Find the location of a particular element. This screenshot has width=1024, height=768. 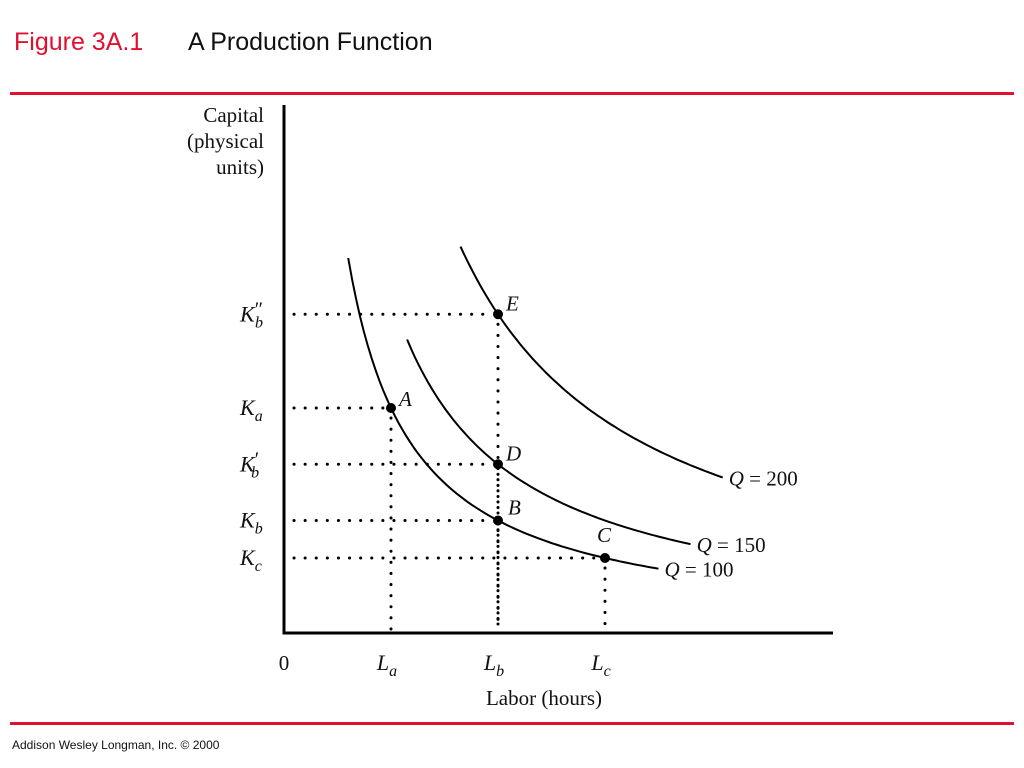

y-tick-label-5: K″ b is located at coordinates (251, 314).